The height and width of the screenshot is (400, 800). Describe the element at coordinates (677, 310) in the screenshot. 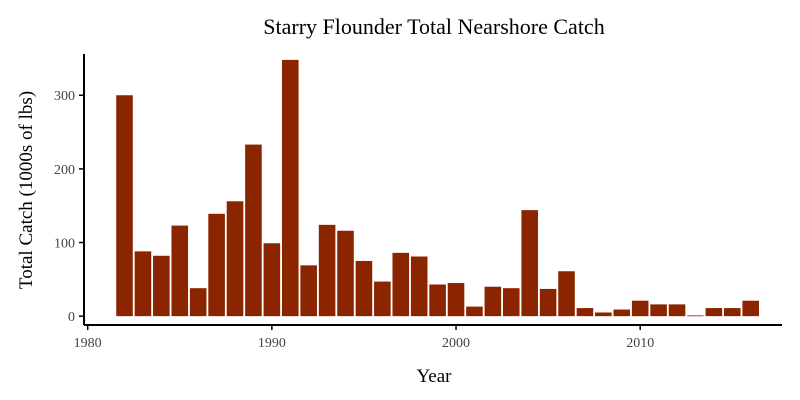

I see `bar-2012` at that location.